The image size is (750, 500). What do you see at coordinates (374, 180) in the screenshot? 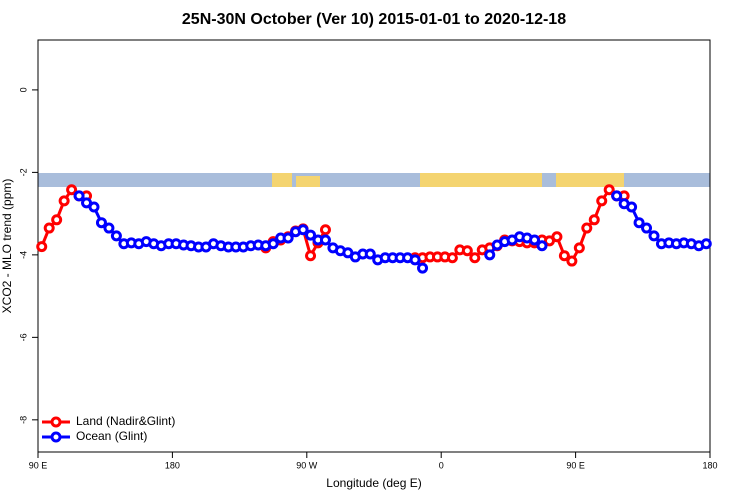
I see `map-strip` at bounding box center [374, 180].